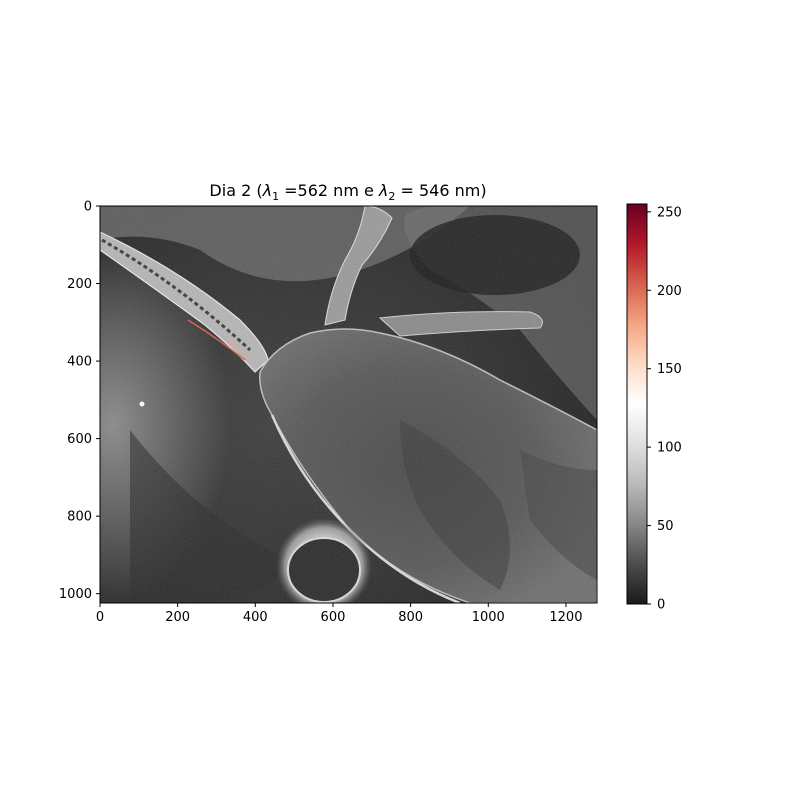 The height and width of the screenshot is (800, 800). What do you see at coordinates (100, 617) in the screenshot?
I see `x-tick-label: 0` at bounding box center [100, 617].